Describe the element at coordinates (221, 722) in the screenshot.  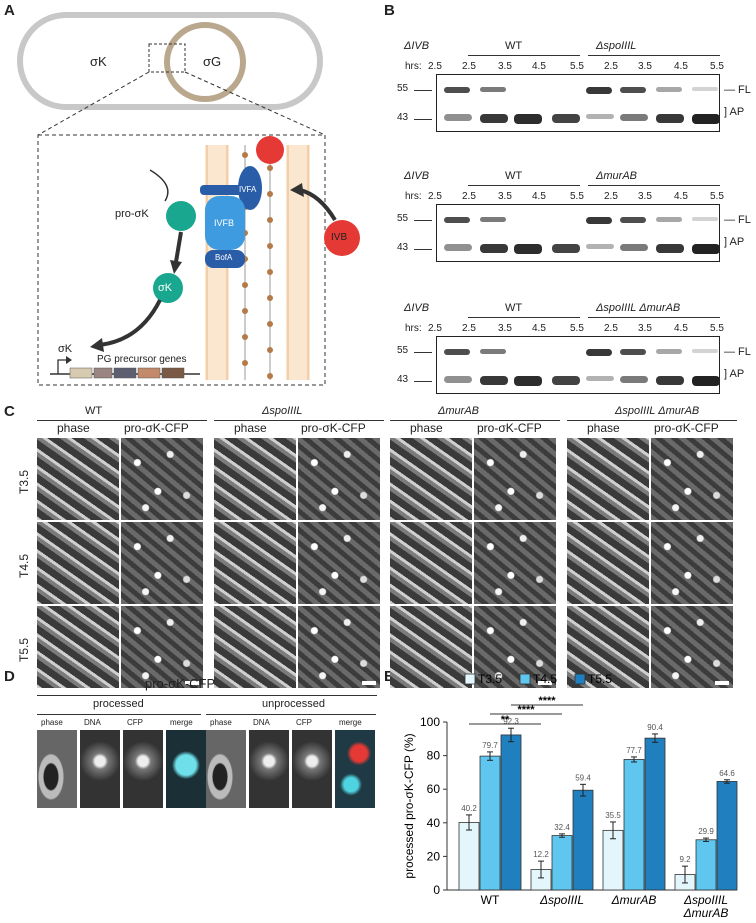
I see `crop-col-label: phase` at that location.